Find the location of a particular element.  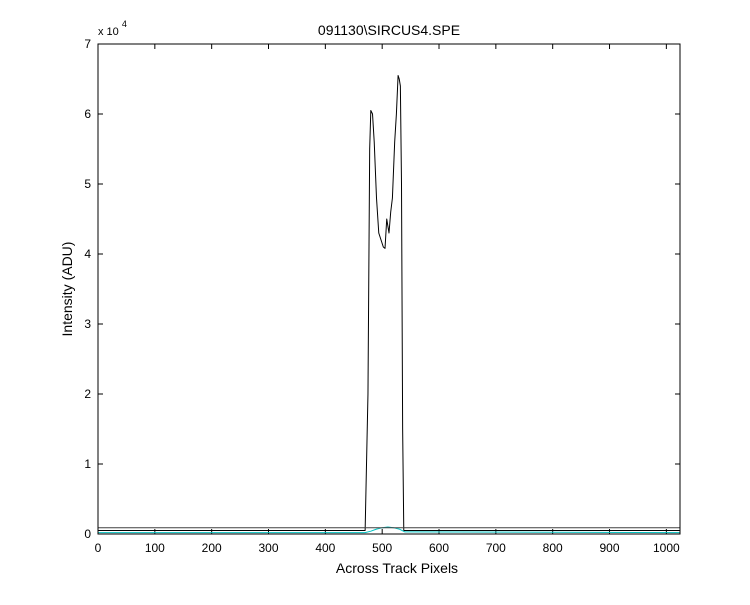

y-tick-label-3: 3 is located at coordinates (87, 324).